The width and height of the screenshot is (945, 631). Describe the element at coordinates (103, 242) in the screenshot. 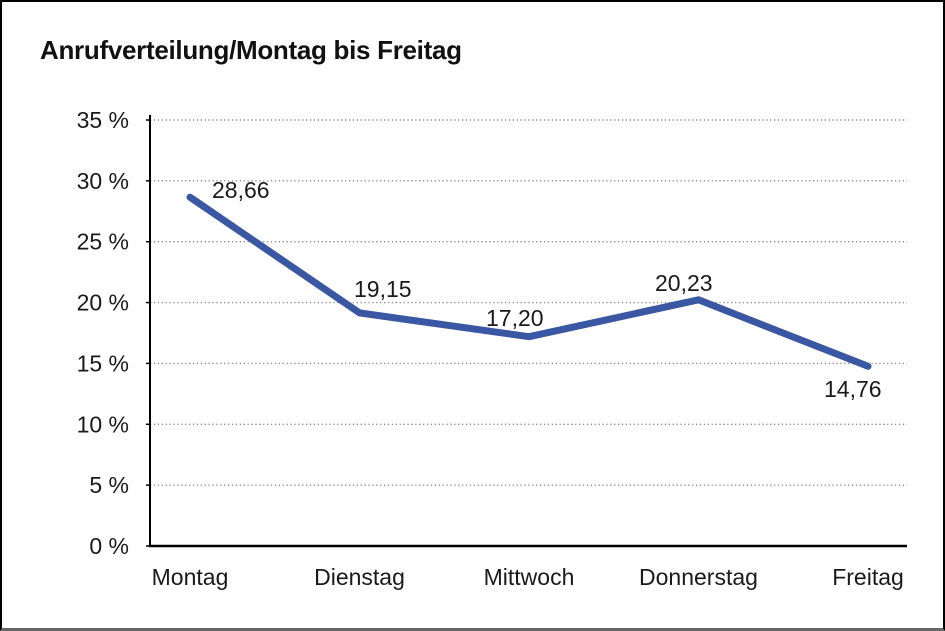

I see `y-tick-label: 25 %` at that location.